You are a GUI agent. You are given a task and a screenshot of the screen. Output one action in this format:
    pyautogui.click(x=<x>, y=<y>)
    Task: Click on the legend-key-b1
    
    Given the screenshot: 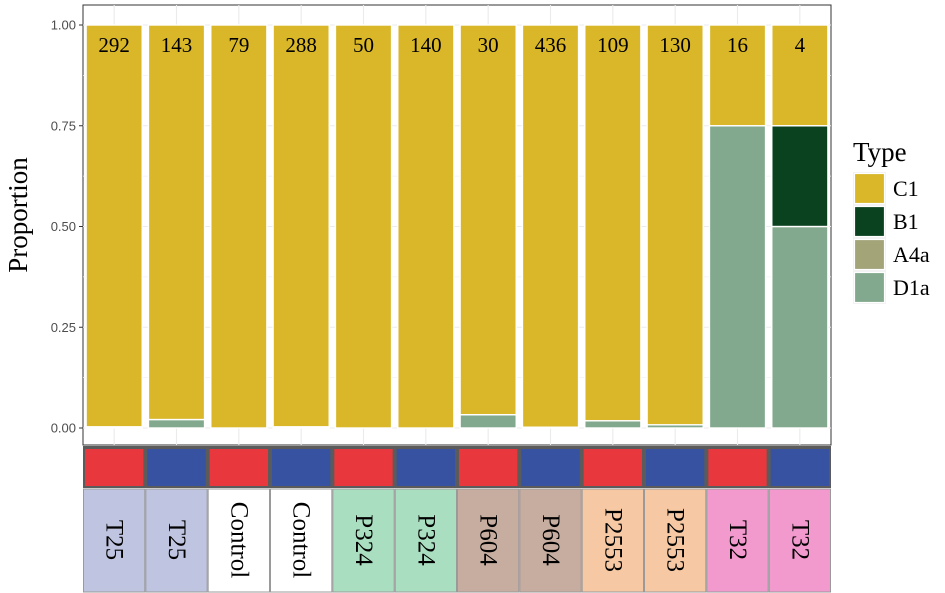 What is the action you would take?
    pyautogui.click(x=869, y=221)
    